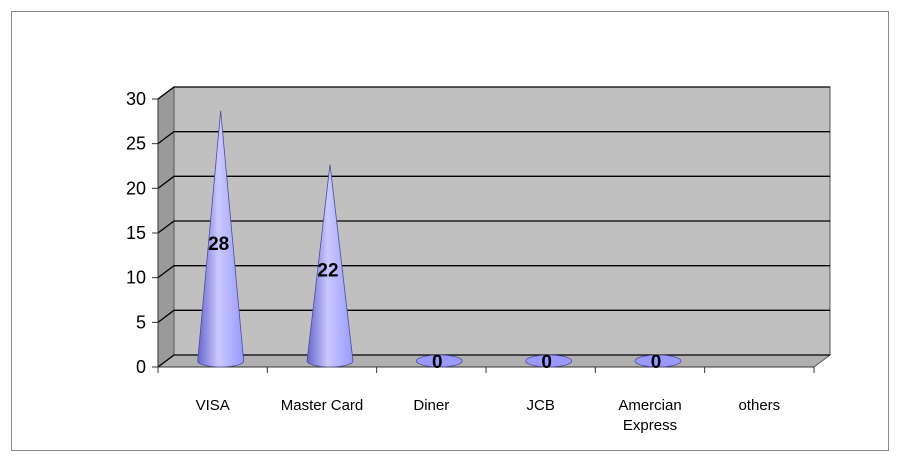 This screenshot has width=901, height=456. Describe the element at coordinates (540, 405) in the screenshot. I see `x-tick-label: JCB` at that location.